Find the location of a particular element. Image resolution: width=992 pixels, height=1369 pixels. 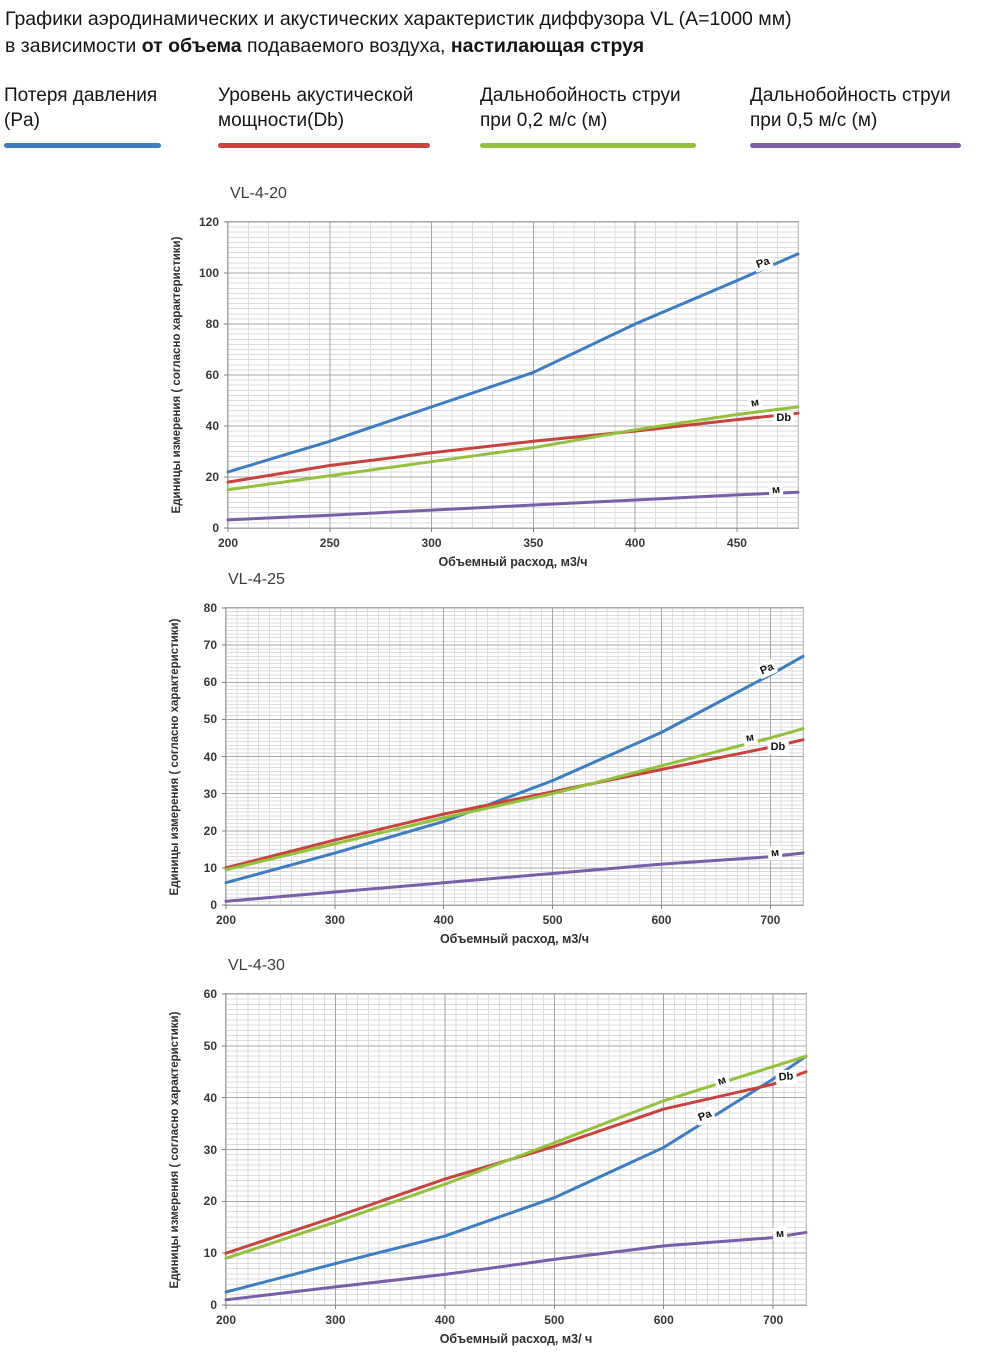

legend-item-jet-range-02: Дальнобойность струи при 0,2 м/с (м) is located at coordinates (595, 115).